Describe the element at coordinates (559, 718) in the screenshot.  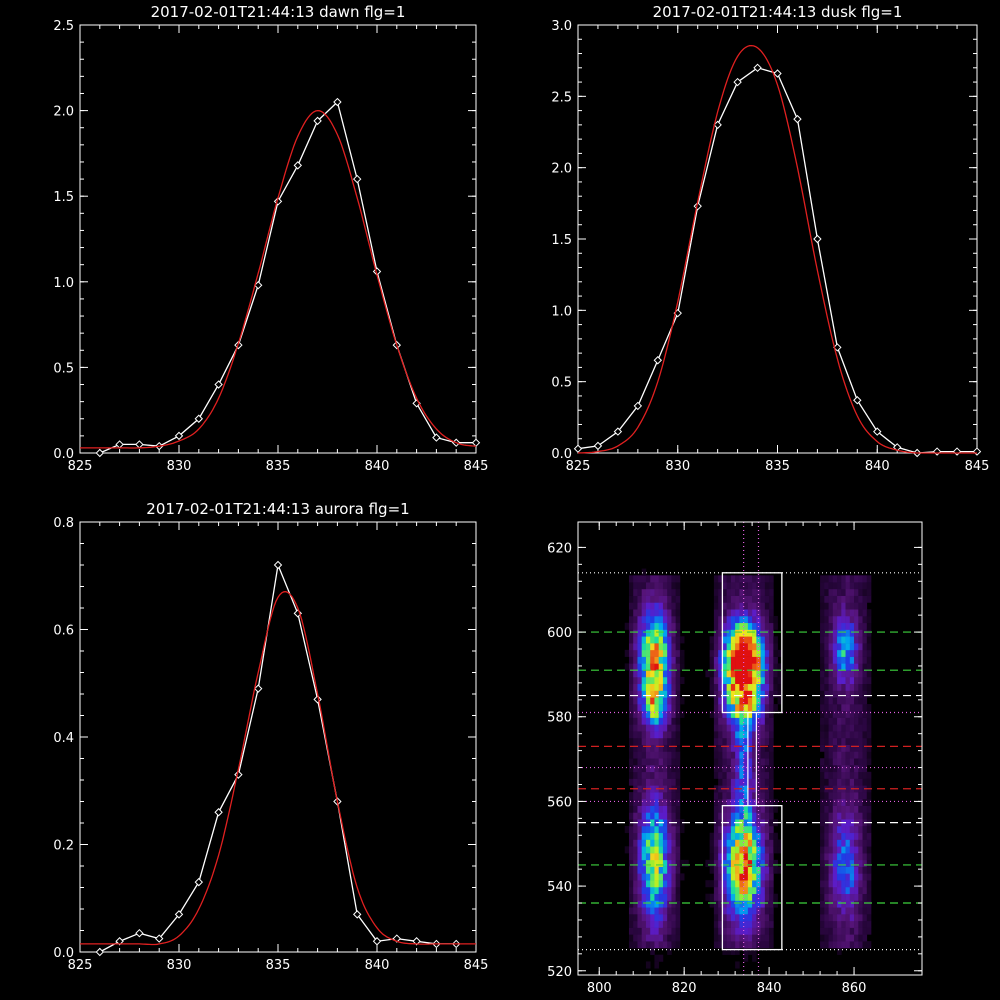
I see `y-tick-label: 580` at that location.